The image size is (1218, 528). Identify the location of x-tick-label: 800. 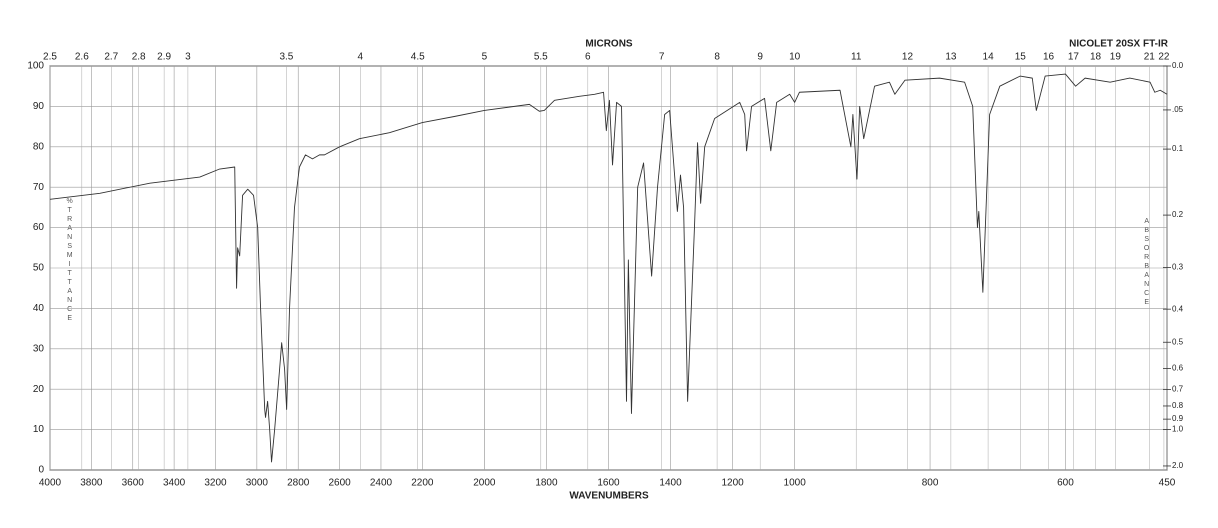
(930, 483).